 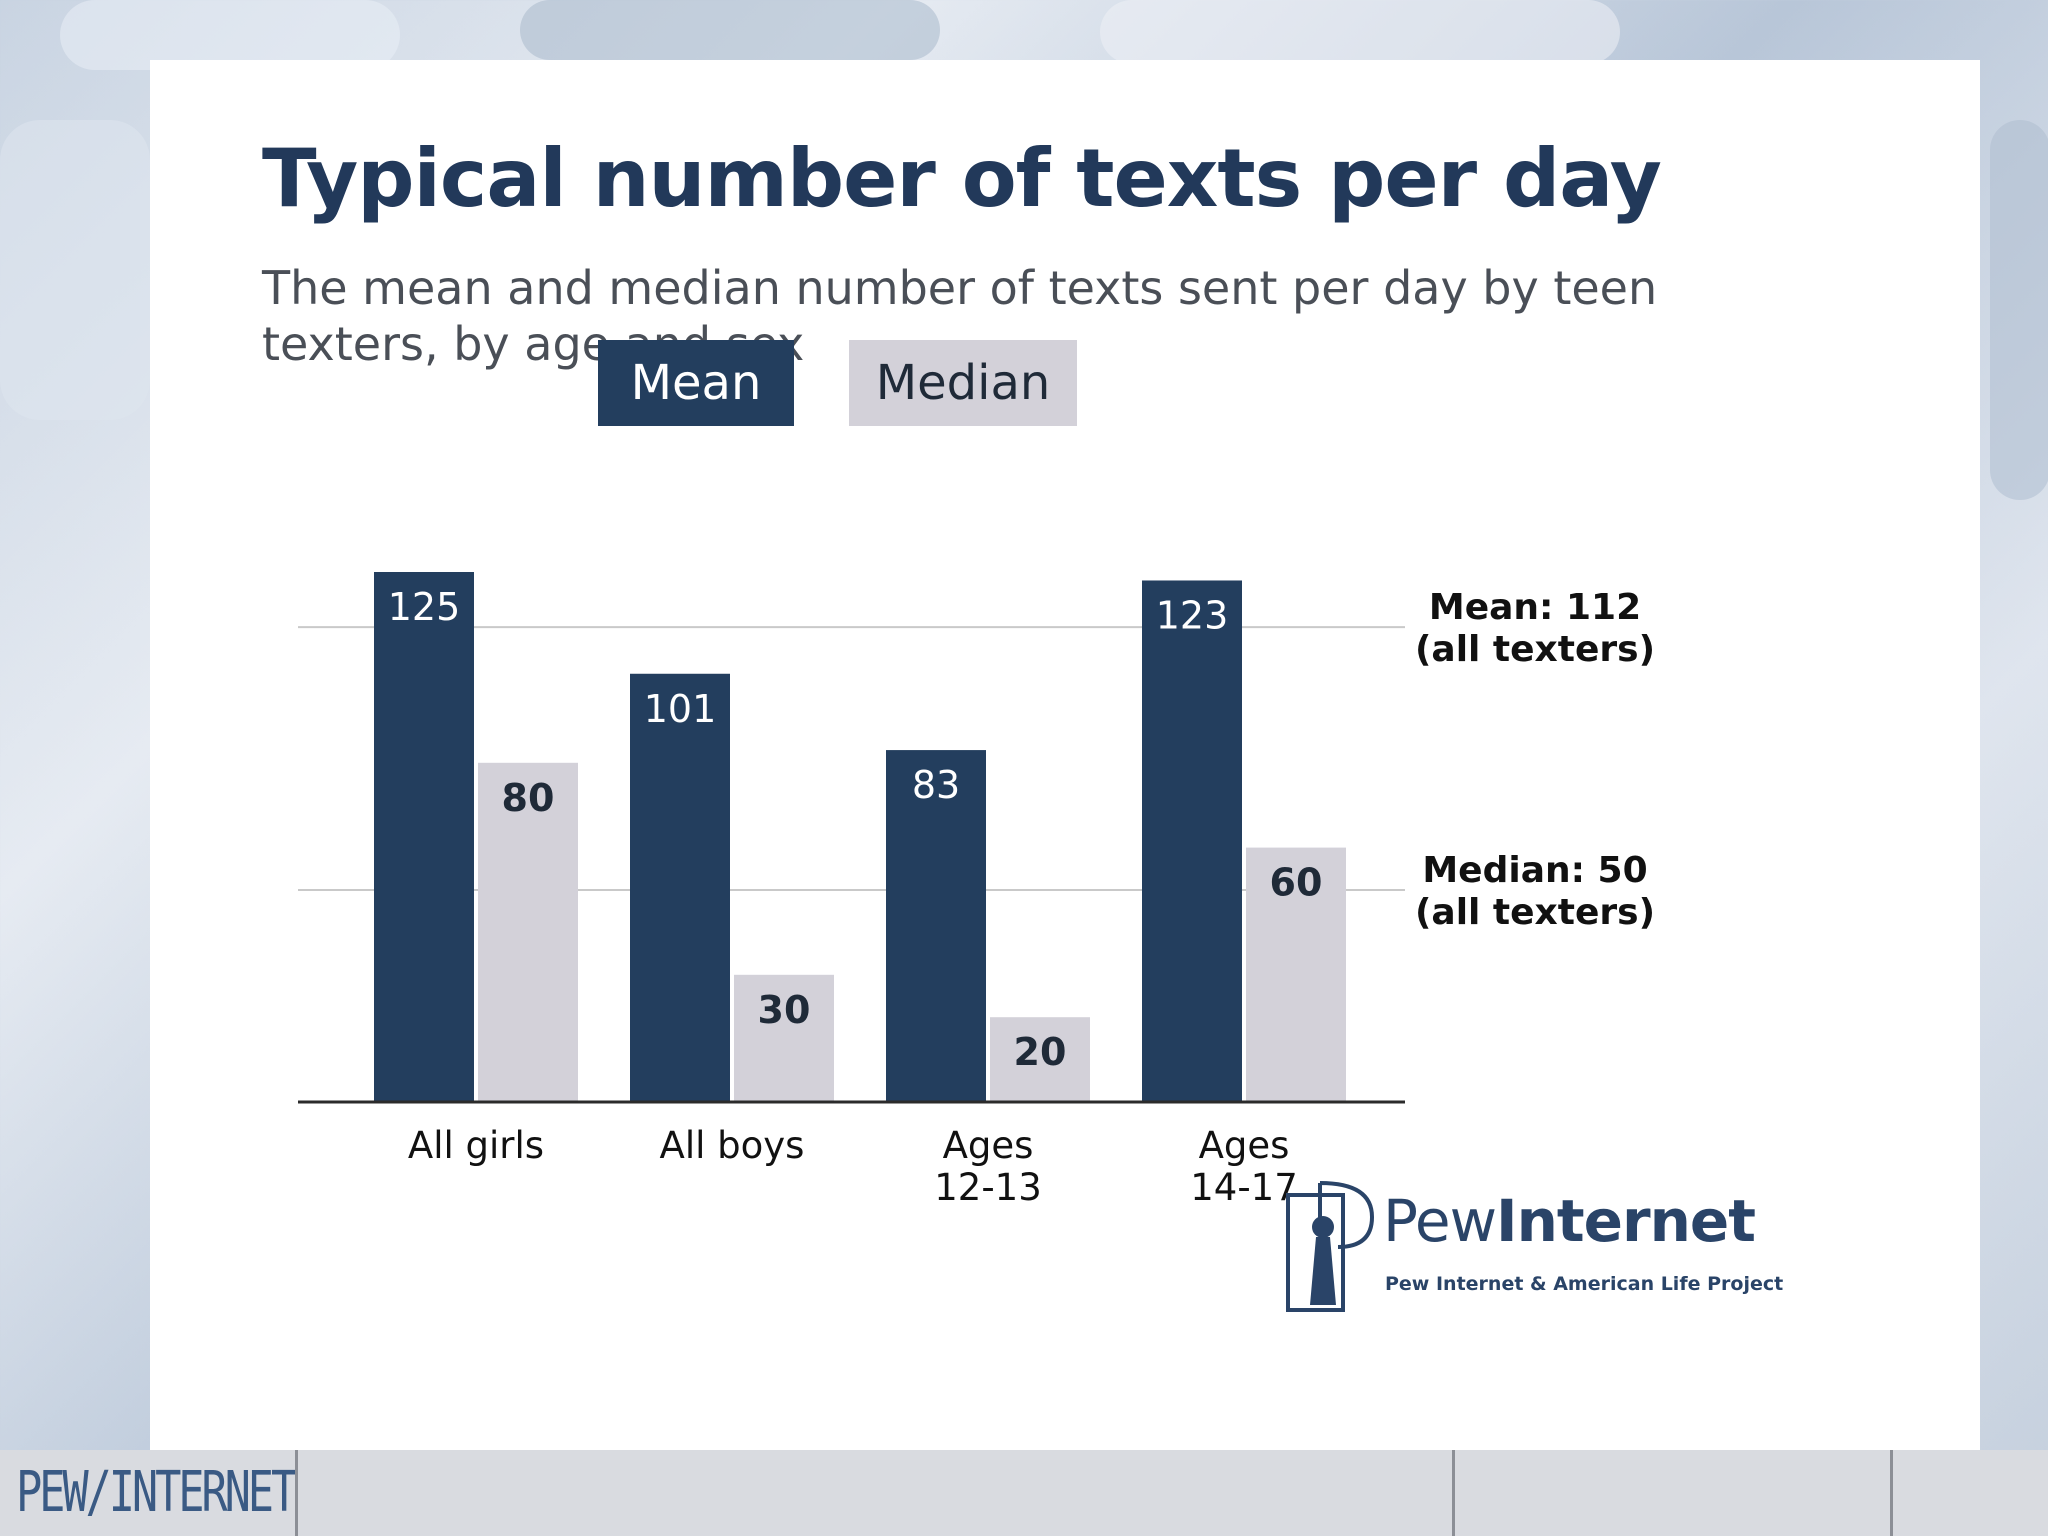 I want to click on footer-pew-internet-logo: PEW/INTERNET, so click(x=156, y=1492).